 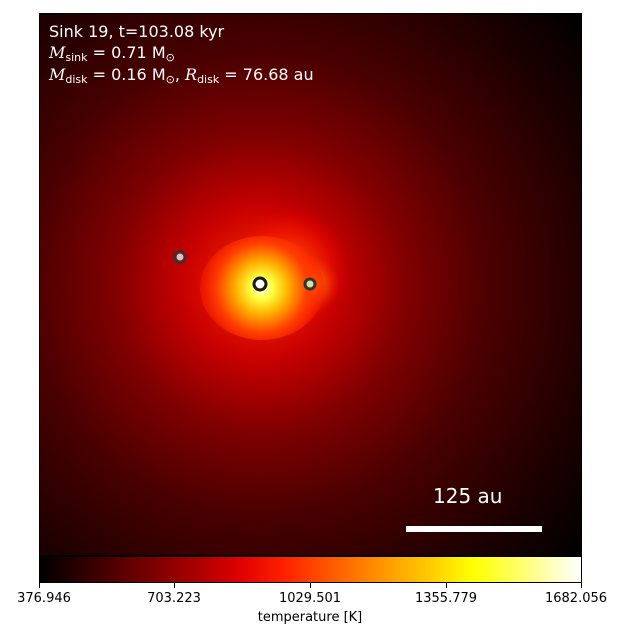 What do you see at coordinates (260, 284) in the screenshot?
I see `sink-primary-marker` at bounding box center [260, 284].